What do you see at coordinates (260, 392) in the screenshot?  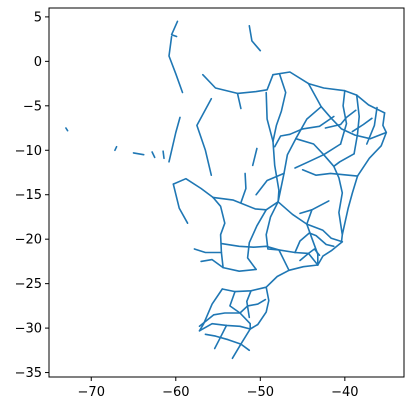 I see `x-tick-label: −50` at bounding box center [260, 392].